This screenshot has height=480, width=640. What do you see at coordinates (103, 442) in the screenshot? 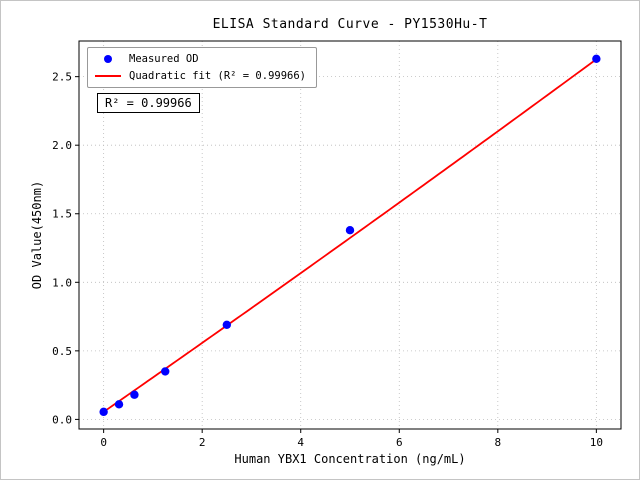
I see `x-tick-label: 0` at bounding box center [103, 442].